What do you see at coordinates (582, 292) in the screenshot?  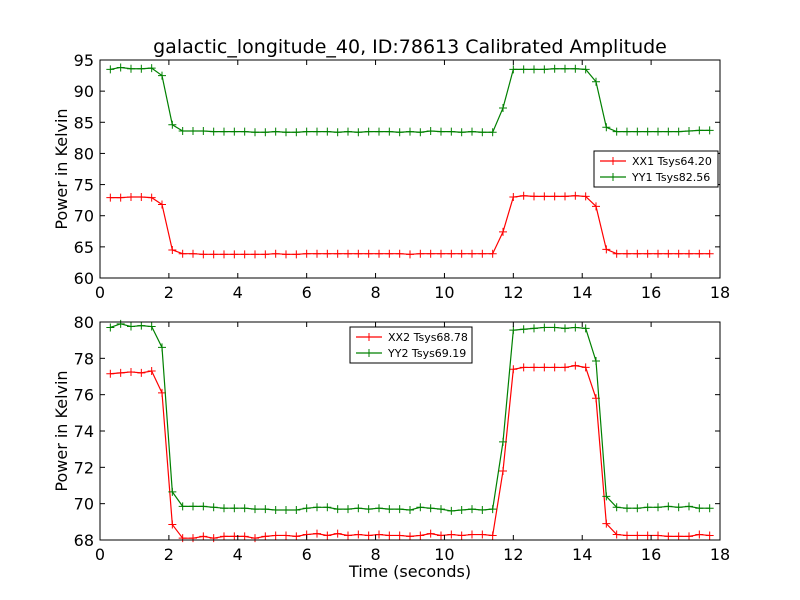 I see `x-tick-label: 14` at bounding box center [582, 292].